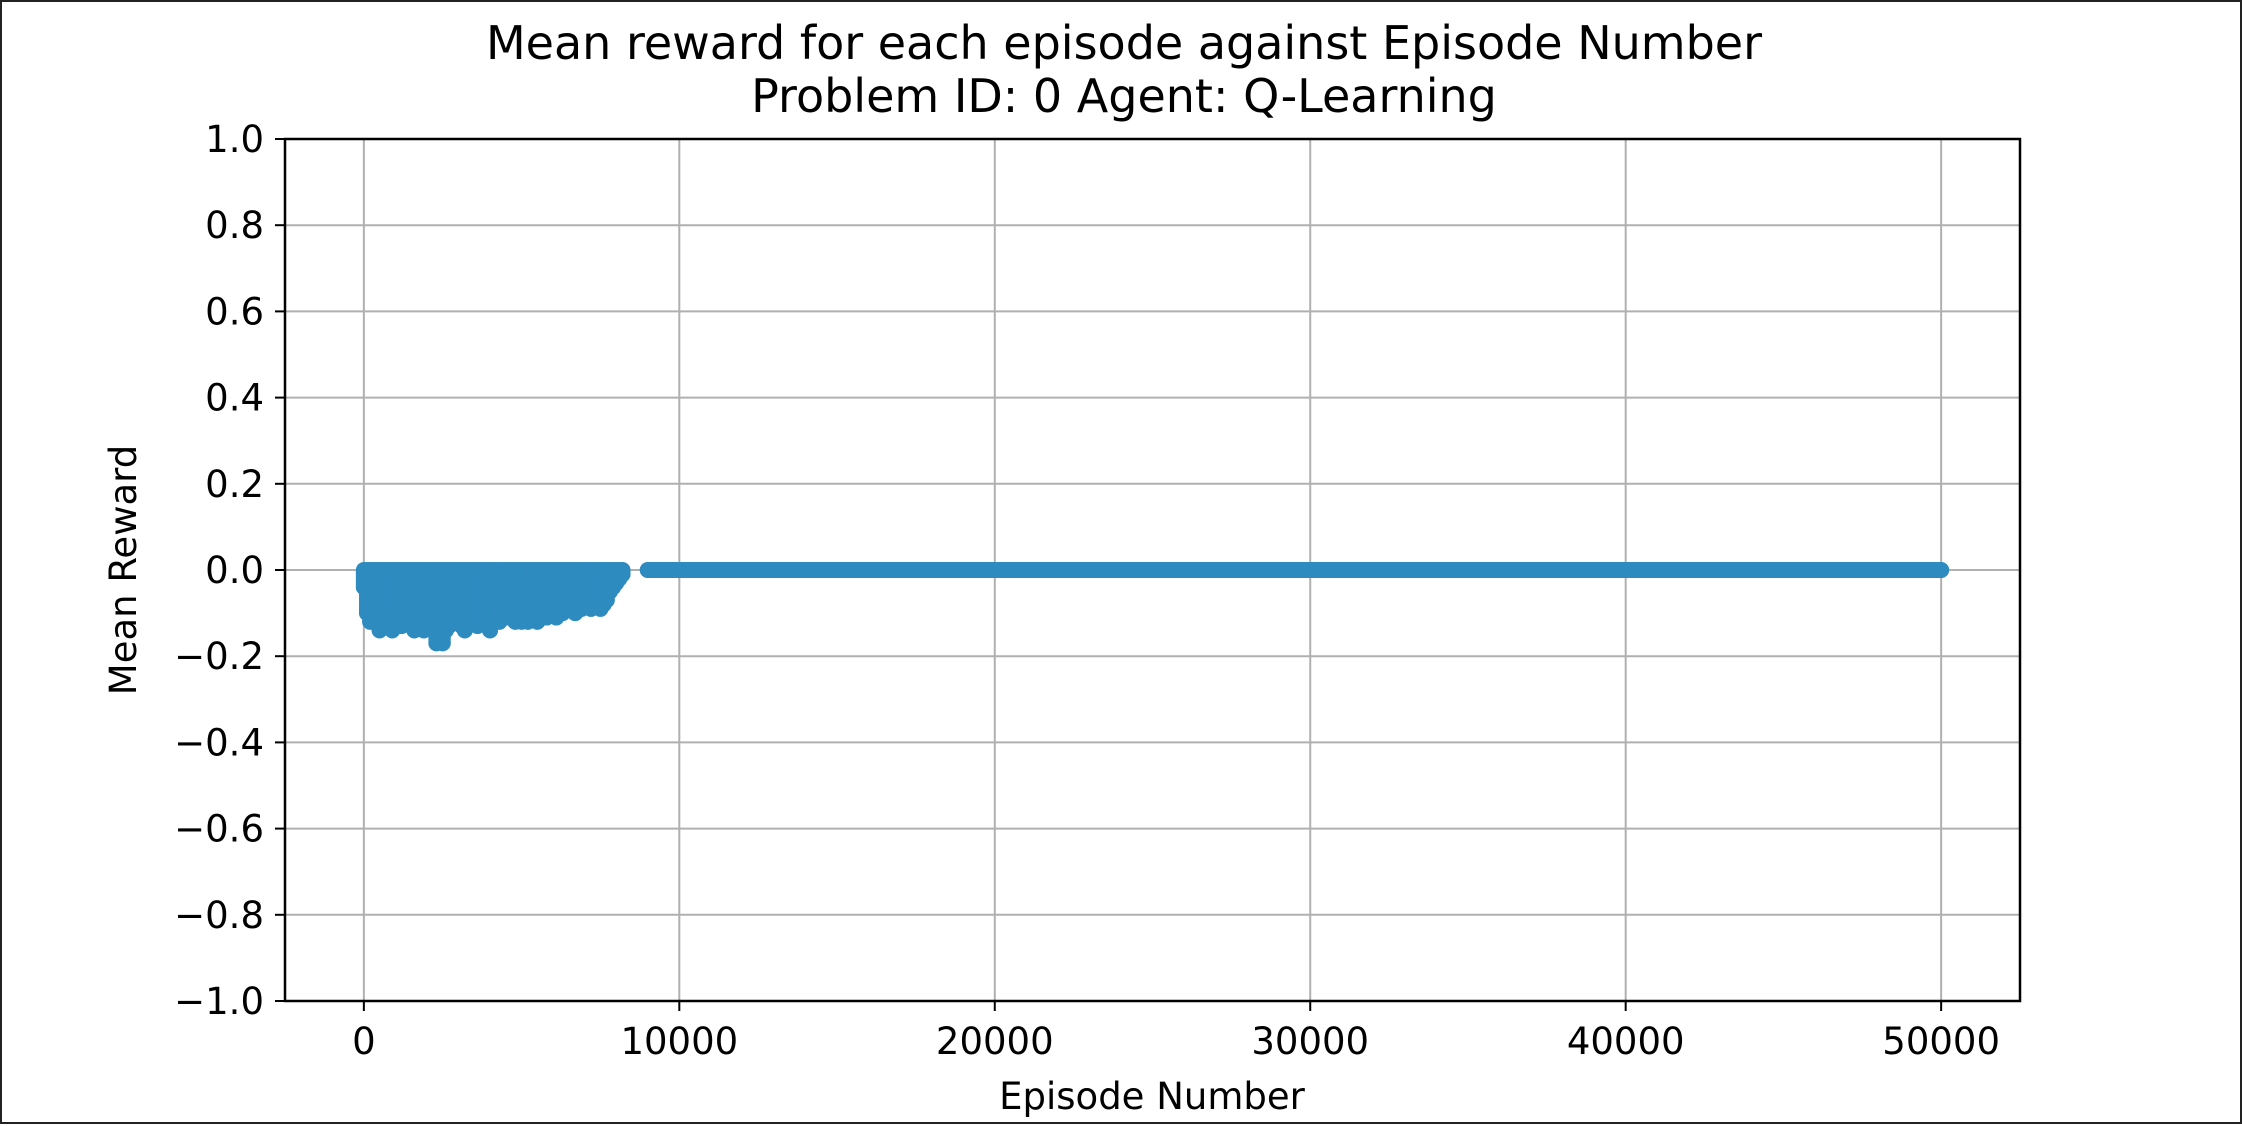  I want to click on y-tick-label: −0.4, so click(219, 742).